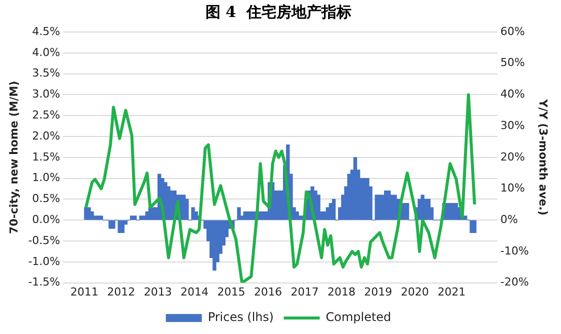 The height and width of the screenshot is (334, 561). Describe the element at coordinates (46, 199) in the screenshot. I see `y-tick-label: 0.5%` at that location.